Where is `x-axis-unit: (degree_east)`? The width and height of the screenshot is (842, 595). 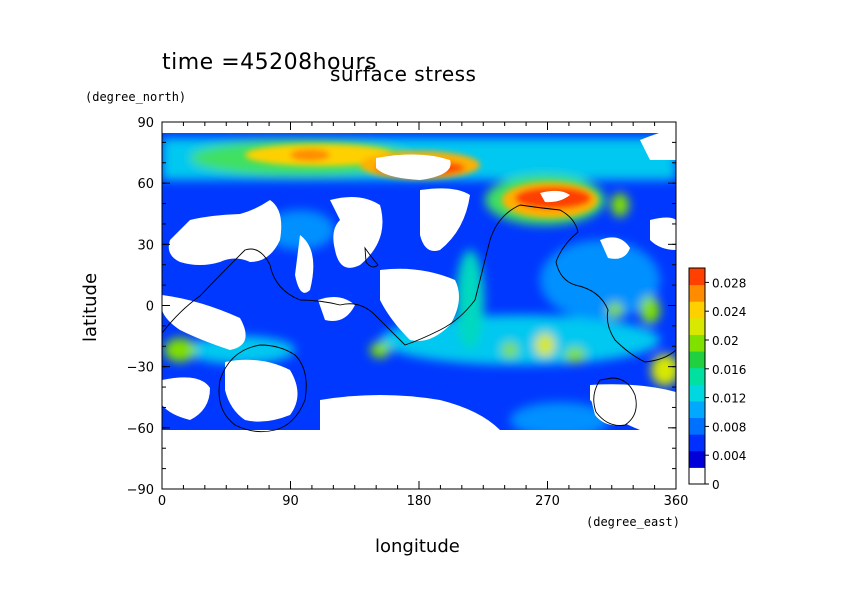
x-axis-unit: (degree_east) is located at coordinates (633, 522).